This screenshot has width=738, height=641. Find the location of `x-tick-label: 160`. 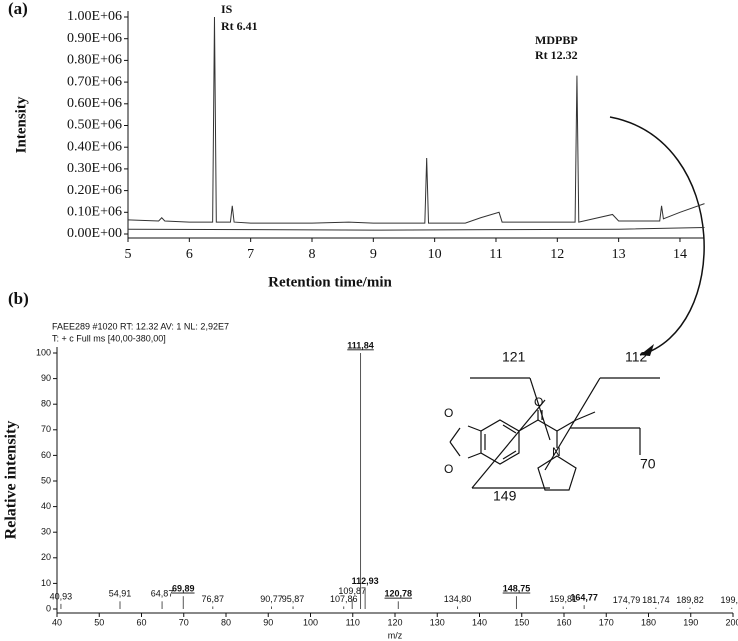

x-tick-label: 160 is located at coordinates (563, 622).